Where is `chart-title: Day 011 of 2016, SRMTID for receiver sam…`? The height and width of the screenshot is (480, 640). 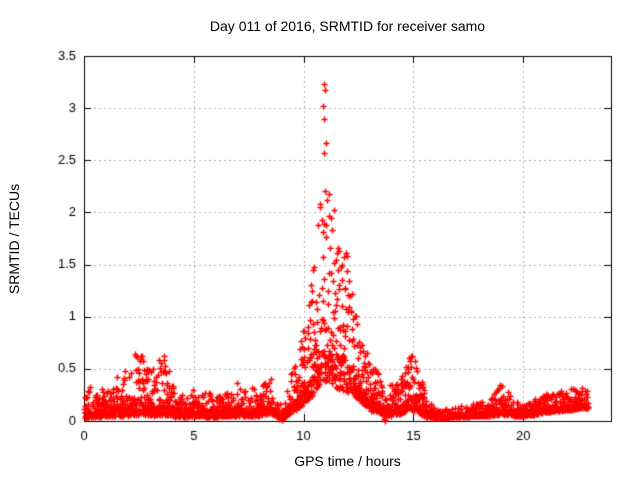
chart-title: Day 011 of 2016, SRMTID for receiver sam… is located at coordinates (347, 26).